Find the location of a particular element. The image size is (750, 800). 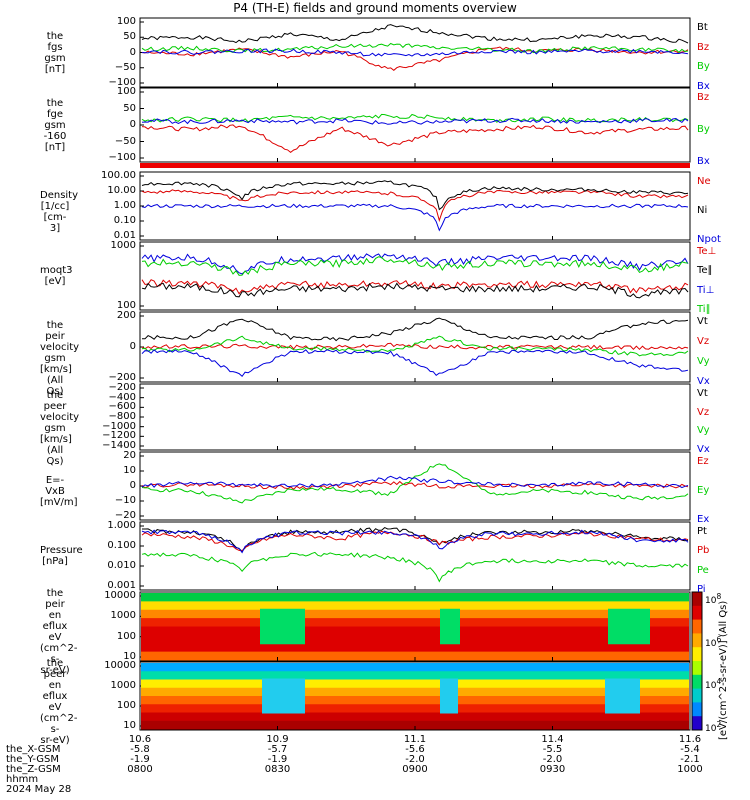

legend-Vt: Vt is located at coordinates (702, 321).